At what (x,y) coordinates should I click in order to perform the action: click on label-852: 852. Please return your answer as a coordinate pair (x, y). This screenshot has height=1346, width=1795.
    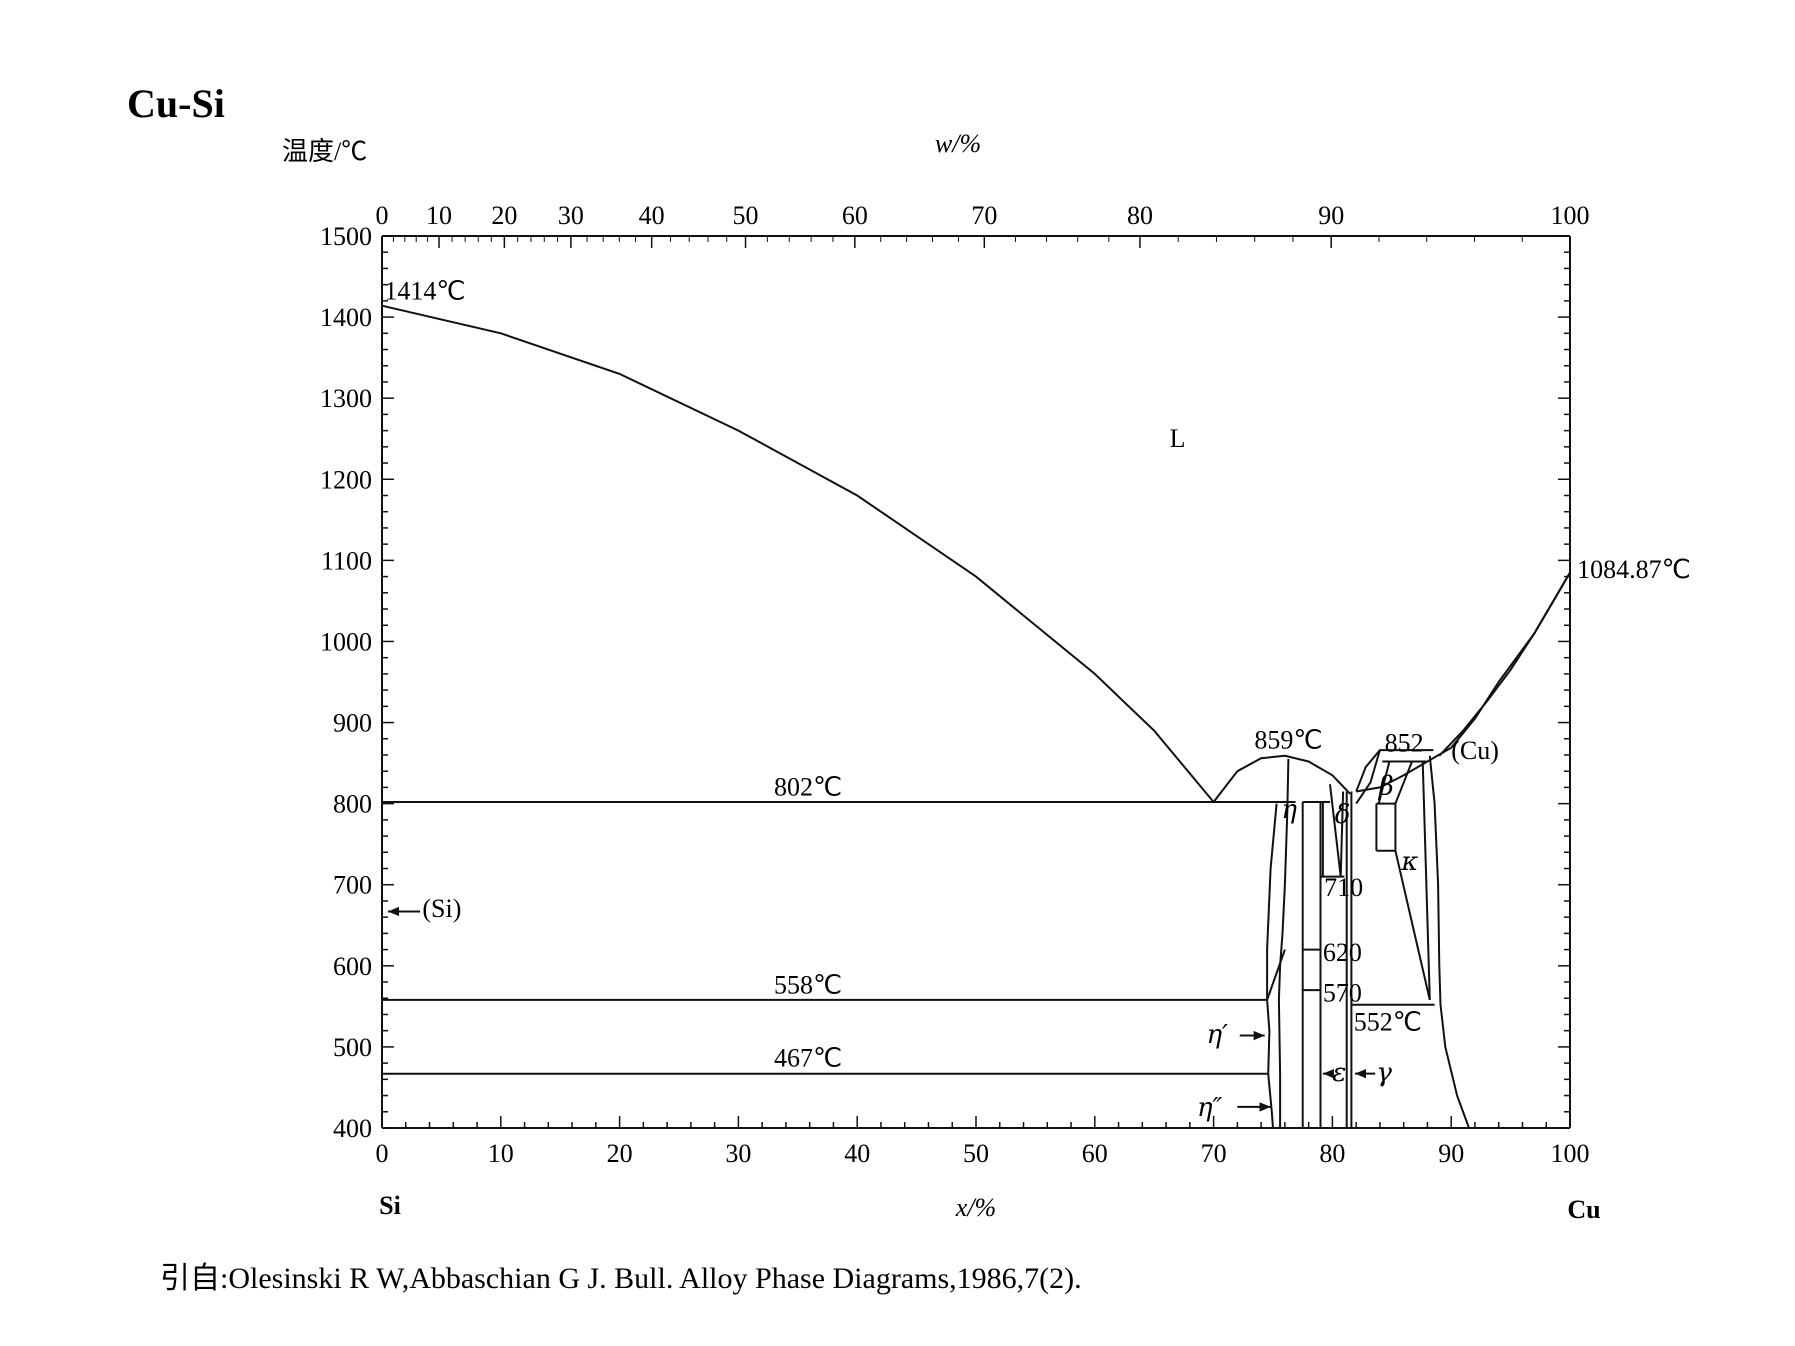
    Looking at the image, I should click on (1404, 743).